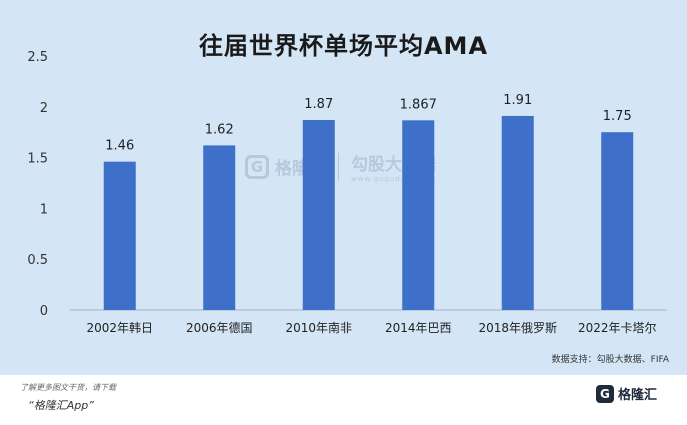 This screenshot has width=687, height=425. I want to click on x-tick-label: 2014年巴西, so click(418, 328).